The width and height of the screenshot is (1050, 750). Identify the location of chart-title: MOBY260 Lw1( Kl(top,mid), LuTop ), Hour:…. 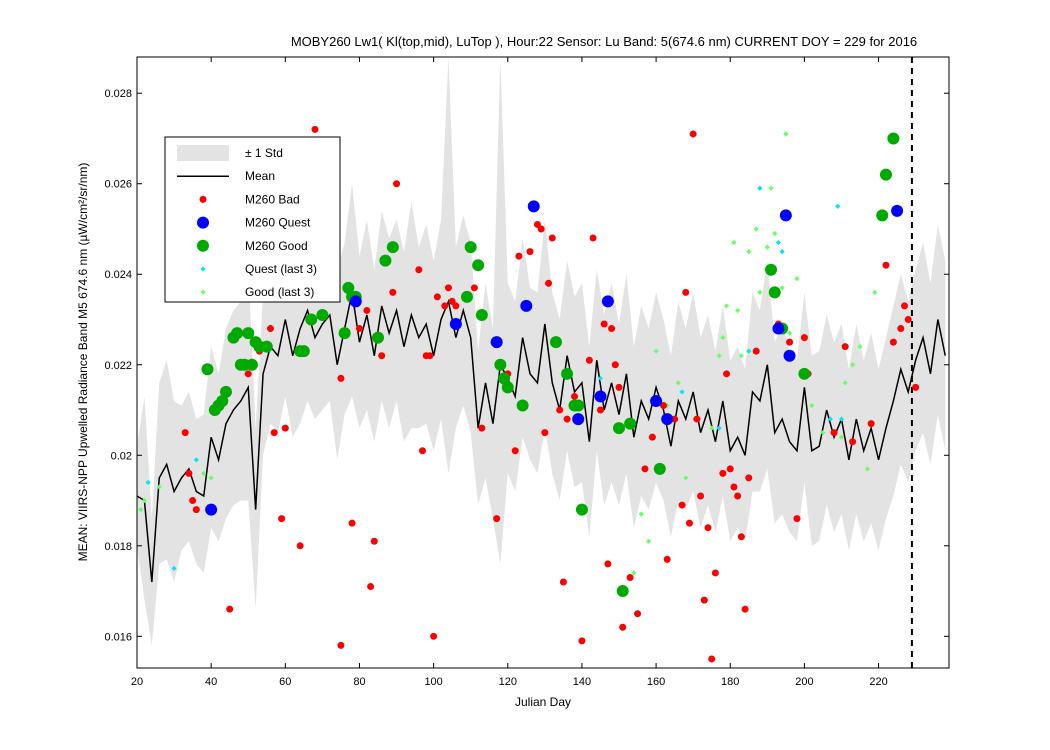
(604, 41).